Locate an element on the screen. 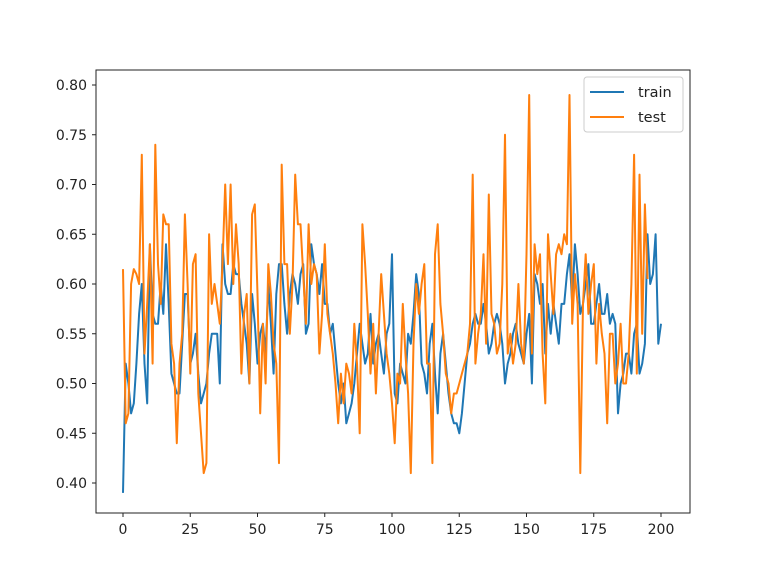 The image size is (768, 576). x-tick-label: 175 is located at coordinates (593, 530).